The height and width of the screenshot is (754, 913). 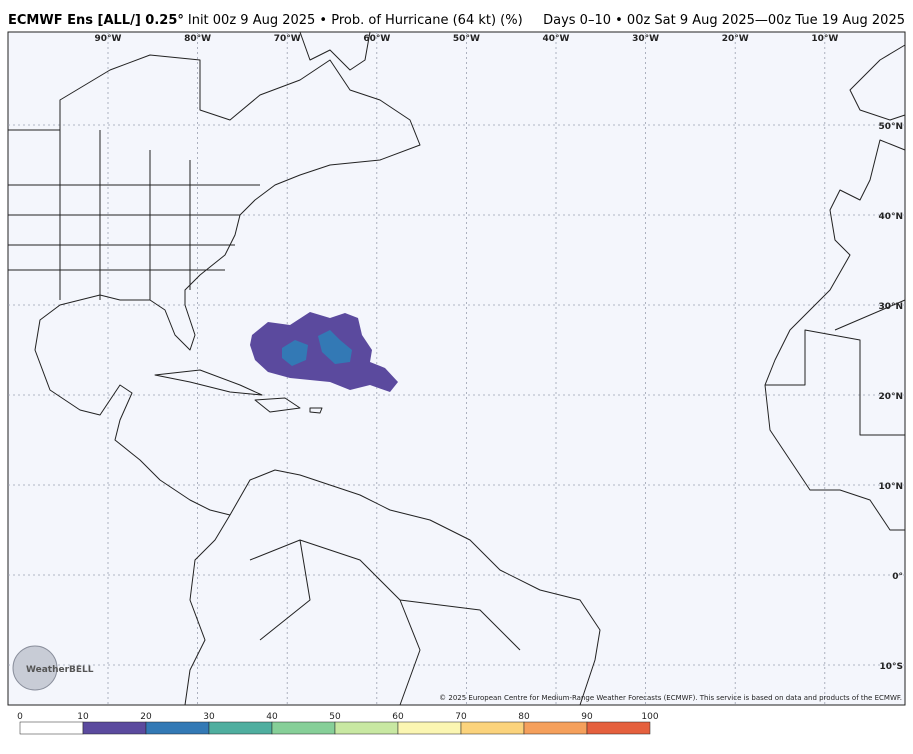 What do you see at coordinates (466, 39) in the screenshot?
I see `lon-label: 50°W` at bounding box center [466, 39].